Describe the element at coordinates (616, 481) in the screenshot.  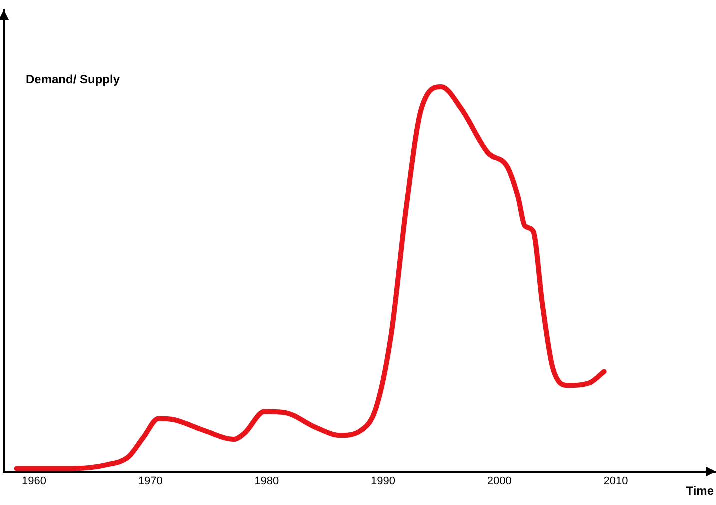
I see `x-tick-label: 2010` at that location.